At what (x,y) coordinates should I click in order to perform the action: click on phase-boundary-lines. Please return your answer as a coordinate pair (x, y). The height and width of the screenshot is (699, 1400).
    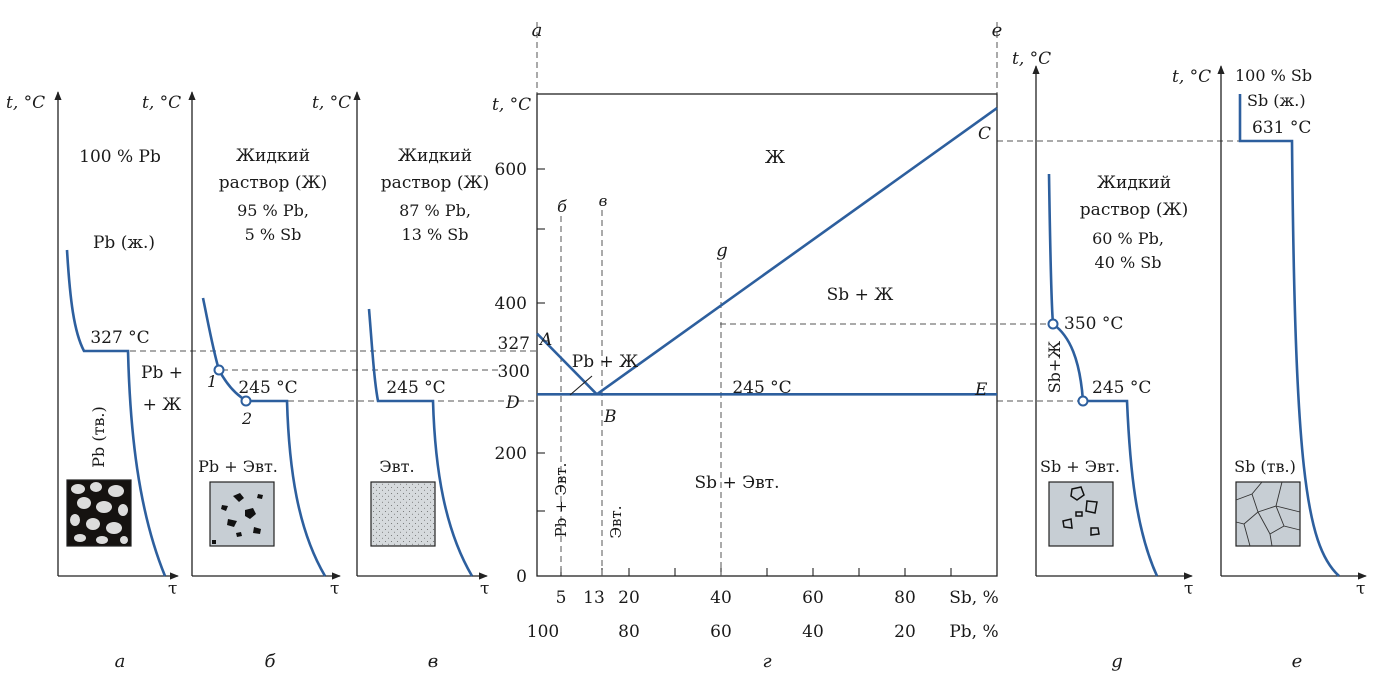
    Looking at the image, I should click on (767, 251).